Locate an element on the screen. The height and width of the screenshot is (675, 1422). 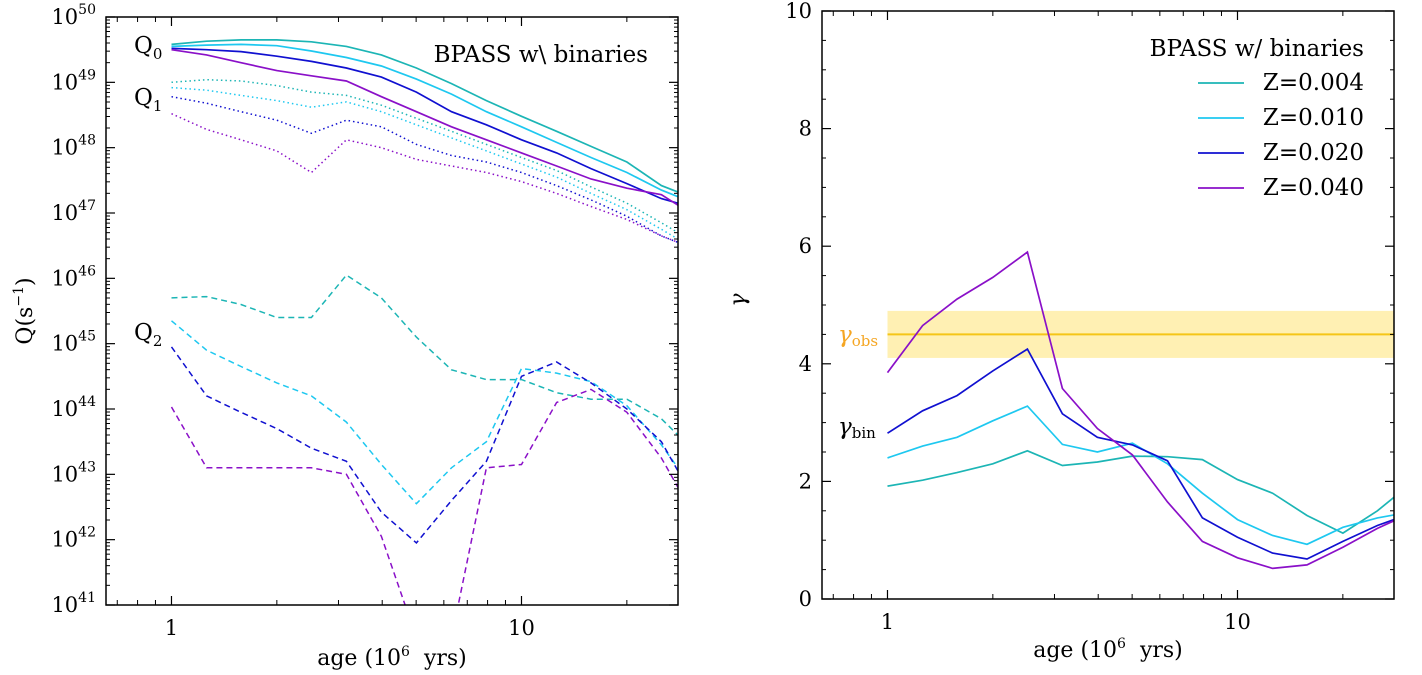
series-line-q1-z0004 is located at coordinates (424, 156).